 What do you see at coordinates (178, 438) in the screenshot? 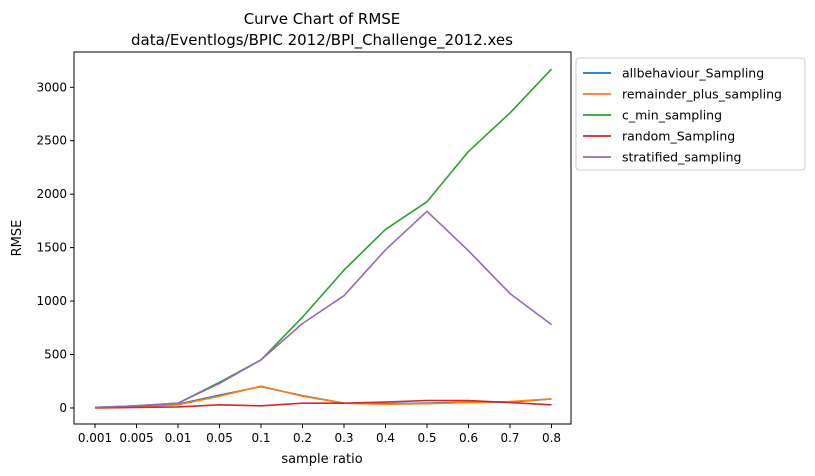
I see `x-tick-label: 0.01` at bounding box center [178, 438].